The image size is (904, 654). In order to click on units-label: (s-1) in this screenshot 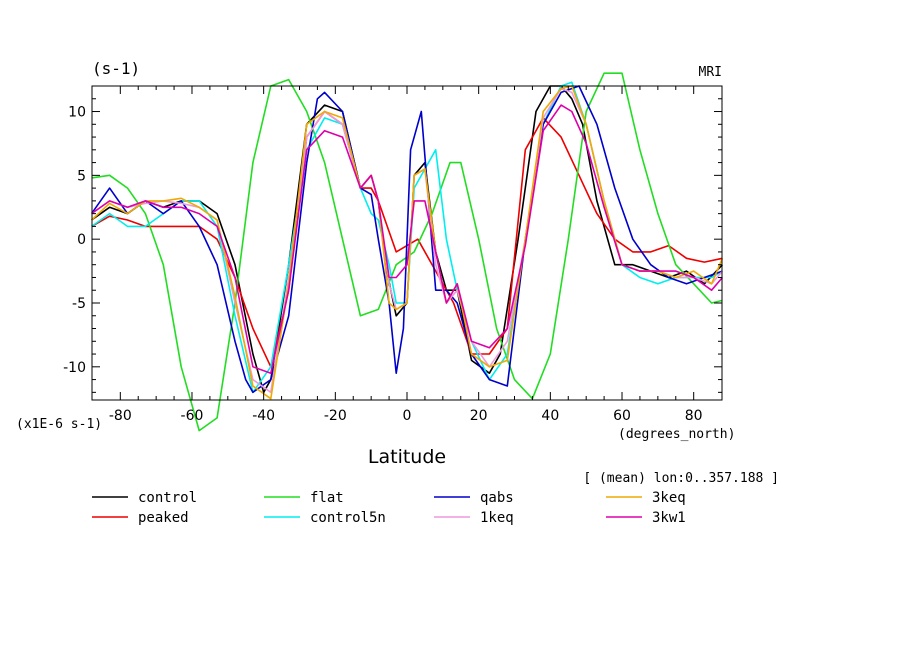, I will do `click(116, 68)`.